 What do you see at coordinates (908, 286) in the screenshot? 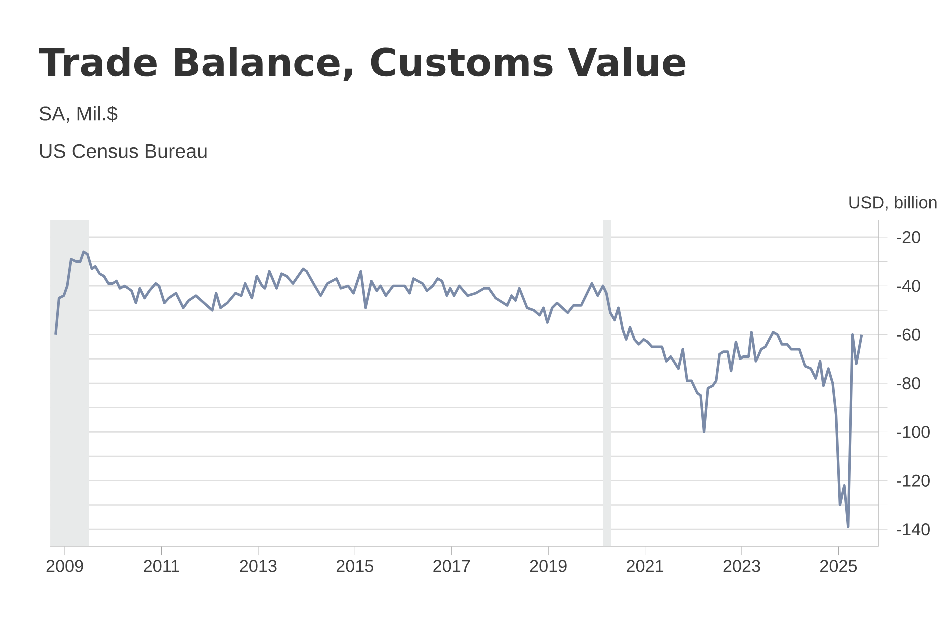
I see `y-tick-label: -40` at bounding box center [908, 286].